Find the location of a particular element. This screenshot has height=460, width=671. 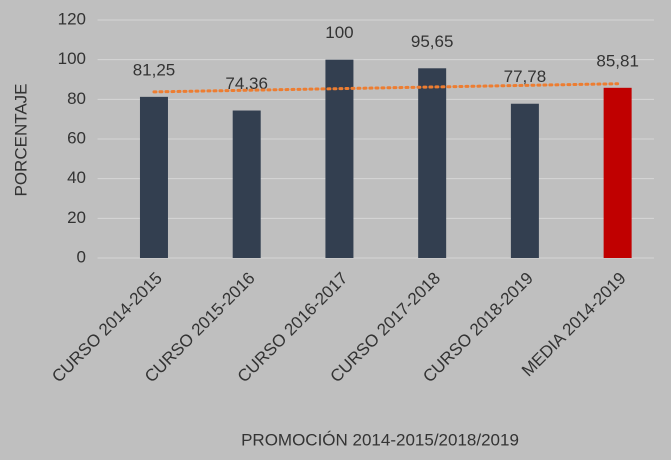

y-axis-title: PORCENTAJE is located at coordinates (20, 139).